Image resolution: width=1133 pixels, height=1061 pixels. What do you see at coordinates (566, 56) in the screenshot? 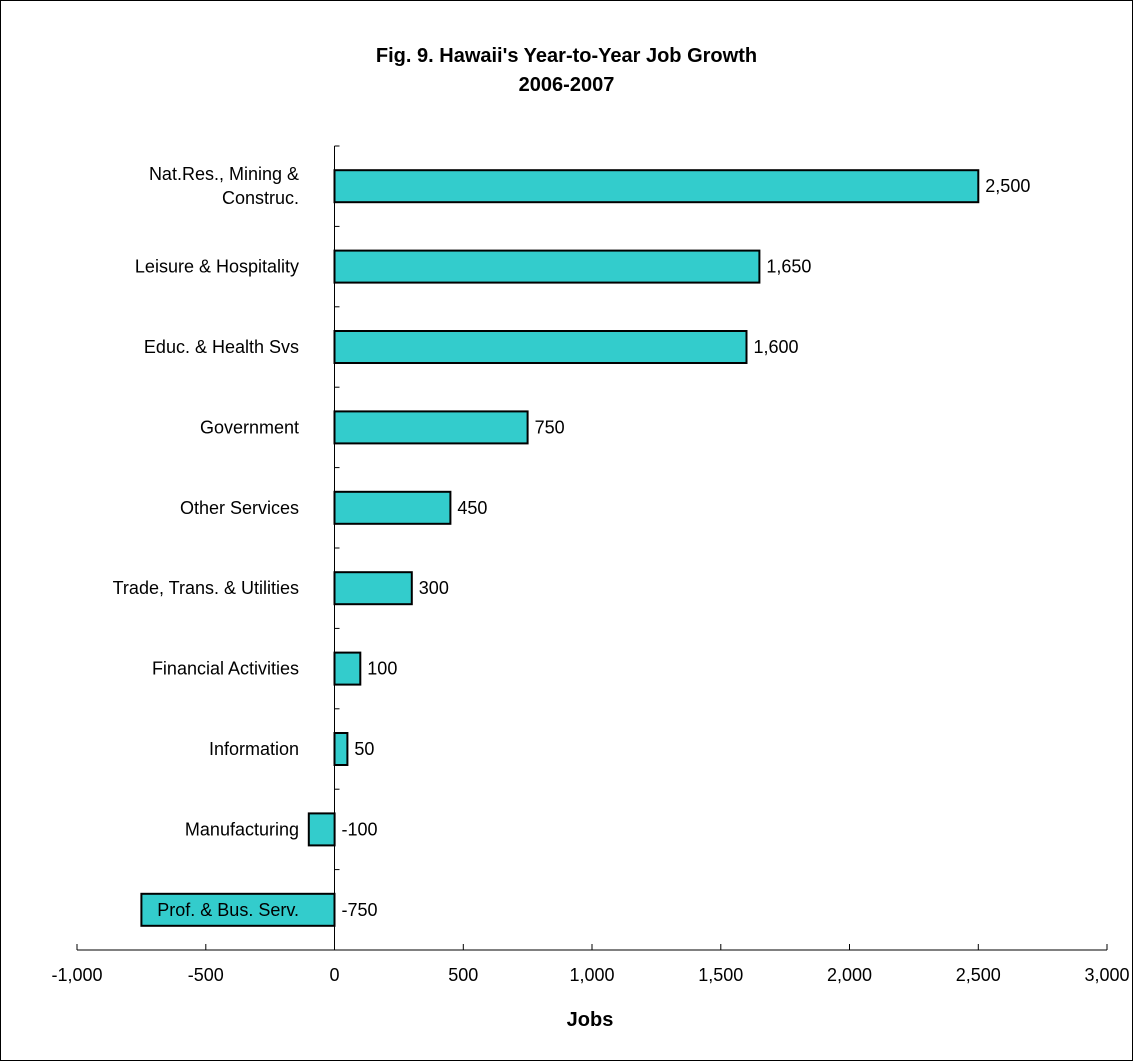
I see `chart-title: Fig. 9. Hawaii's Year-to-Year Job Growth` at bounding box center [566, 56].